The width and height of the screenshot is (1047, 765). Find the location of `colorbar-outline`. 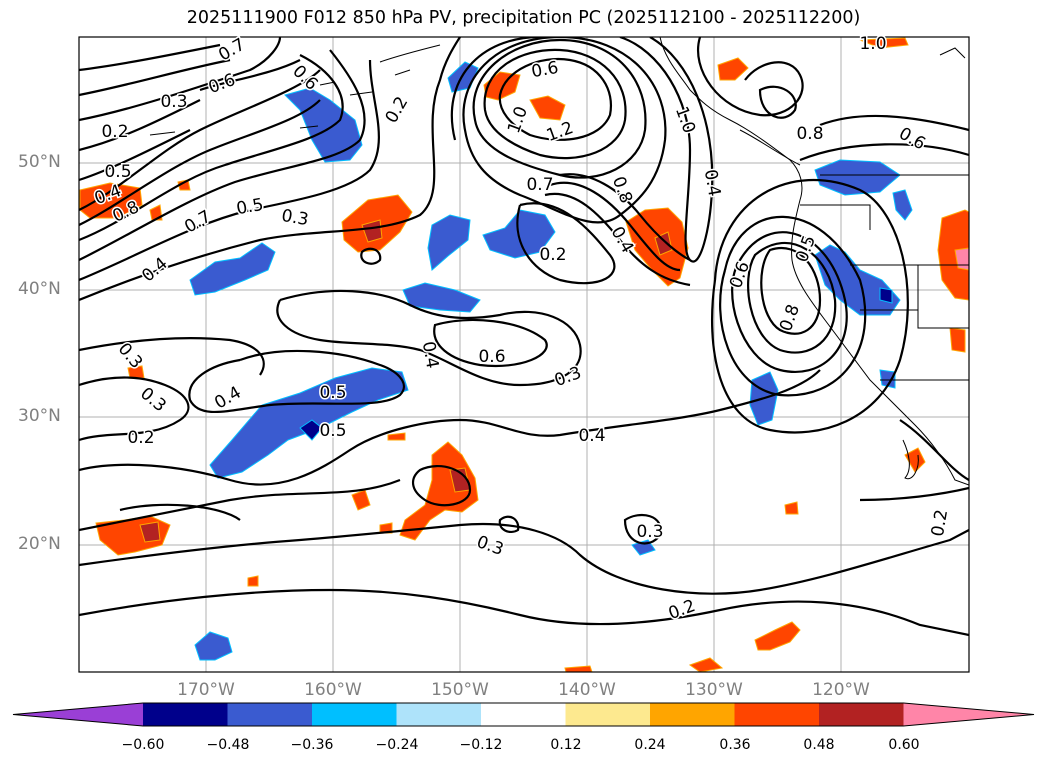

colorbar-outline is located at coordinates (523, 714).